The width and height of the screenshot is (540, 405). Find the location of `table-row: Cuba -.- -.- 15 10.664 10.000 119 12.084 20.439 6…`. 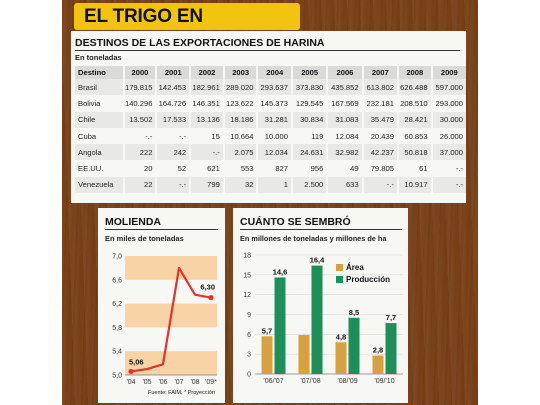

table-row: Cuba -.- -.- 15 10.664 10.000 119 12.084 20.439 6… is located at coordinates (270, 136).